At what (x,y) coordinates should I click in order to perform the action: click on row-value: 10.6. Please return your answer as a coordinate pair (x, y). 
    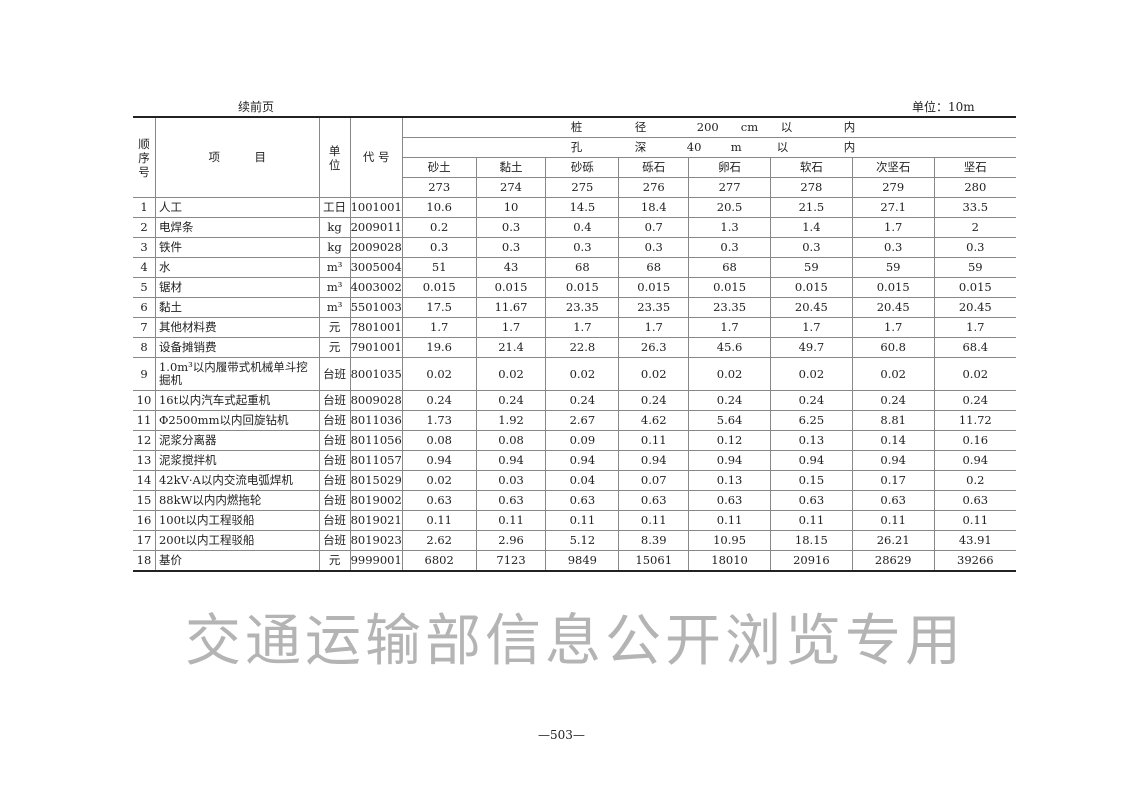
    Looking at the image, I should click on (439, 207).